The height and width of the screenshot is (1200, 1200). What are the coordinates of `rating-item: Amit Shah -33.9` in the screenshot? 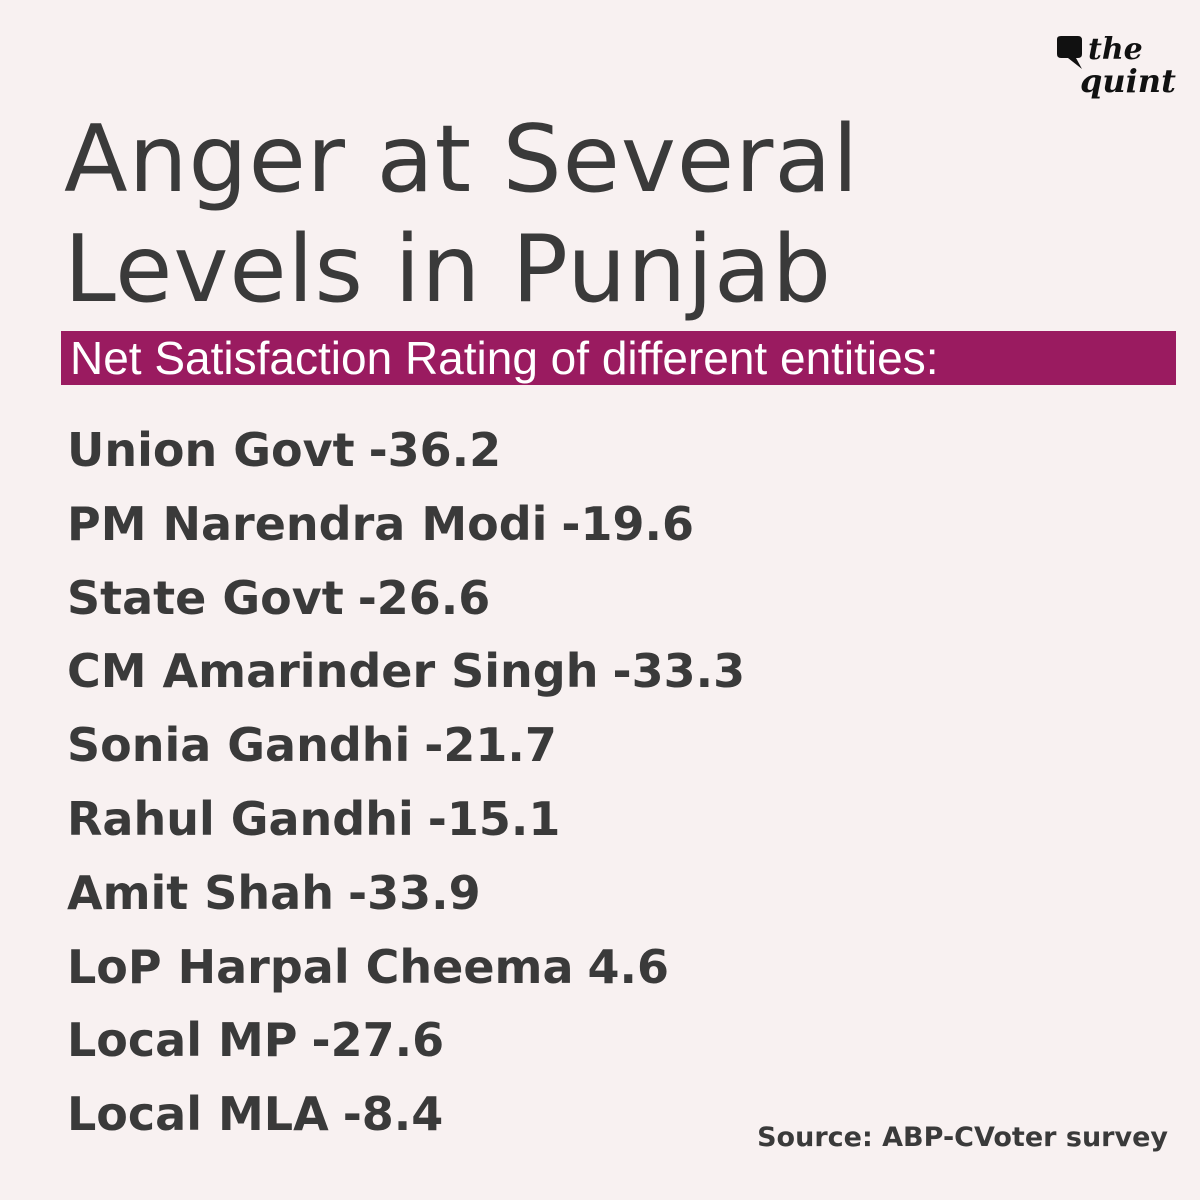 It's located at (406, 896).